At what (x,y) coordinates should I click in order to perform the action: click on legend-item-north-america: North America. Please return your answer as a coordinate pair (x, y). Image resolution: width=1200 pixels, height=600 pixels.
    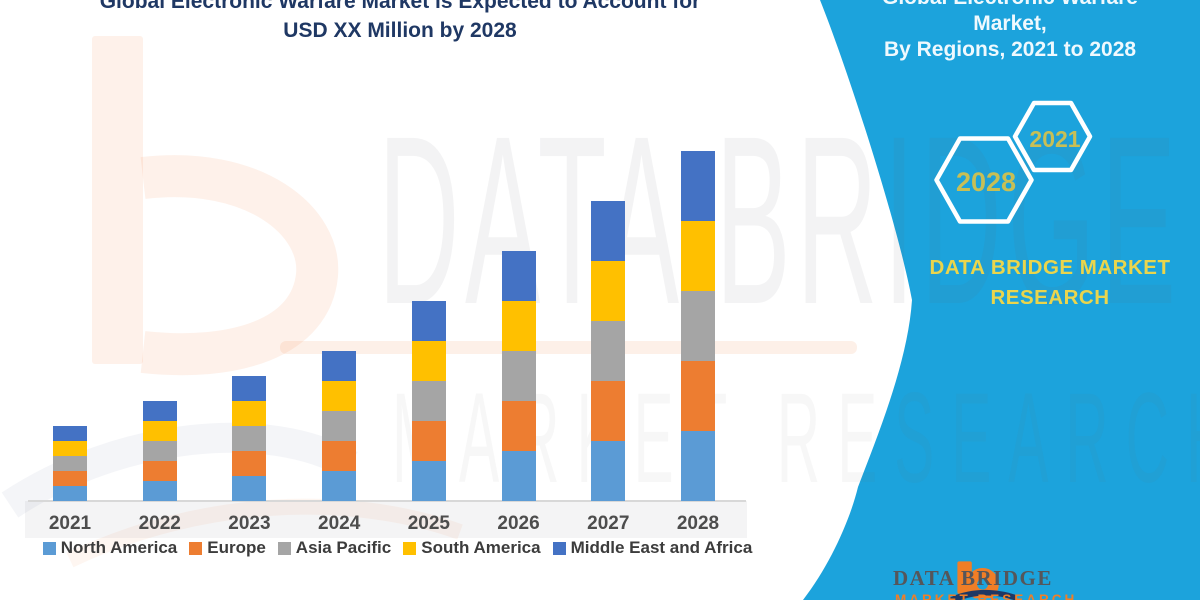
    Looking at the image, I should click on (110, 548).